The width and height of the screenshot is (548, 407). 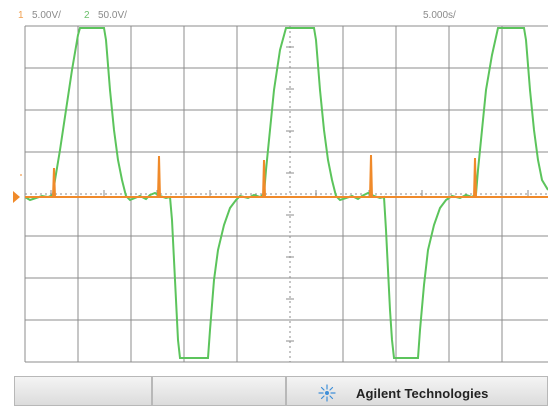 I want to click on softkey-bar: Agilent Technologies, so click(x=274, y=387).